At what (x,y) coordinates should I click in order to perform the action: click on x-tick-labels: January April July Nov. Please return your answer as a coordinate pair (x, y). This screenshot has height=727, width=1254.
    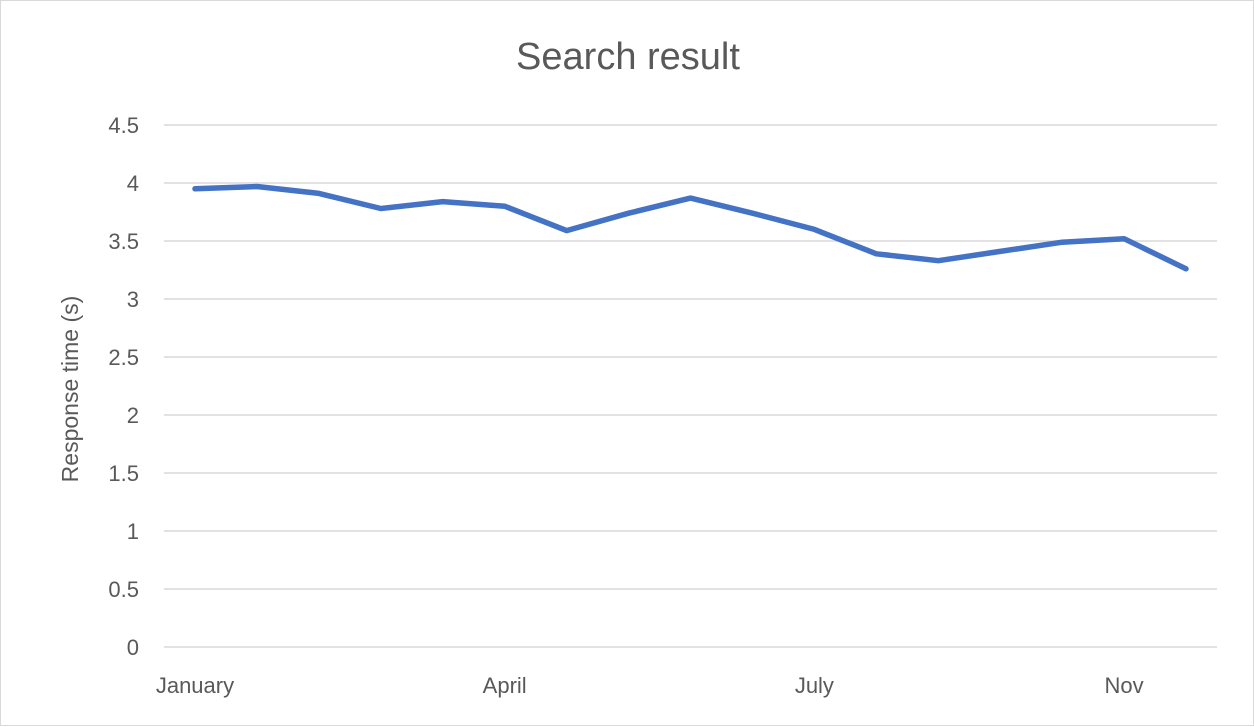
    Looking at the image, I should click on (650, 685).